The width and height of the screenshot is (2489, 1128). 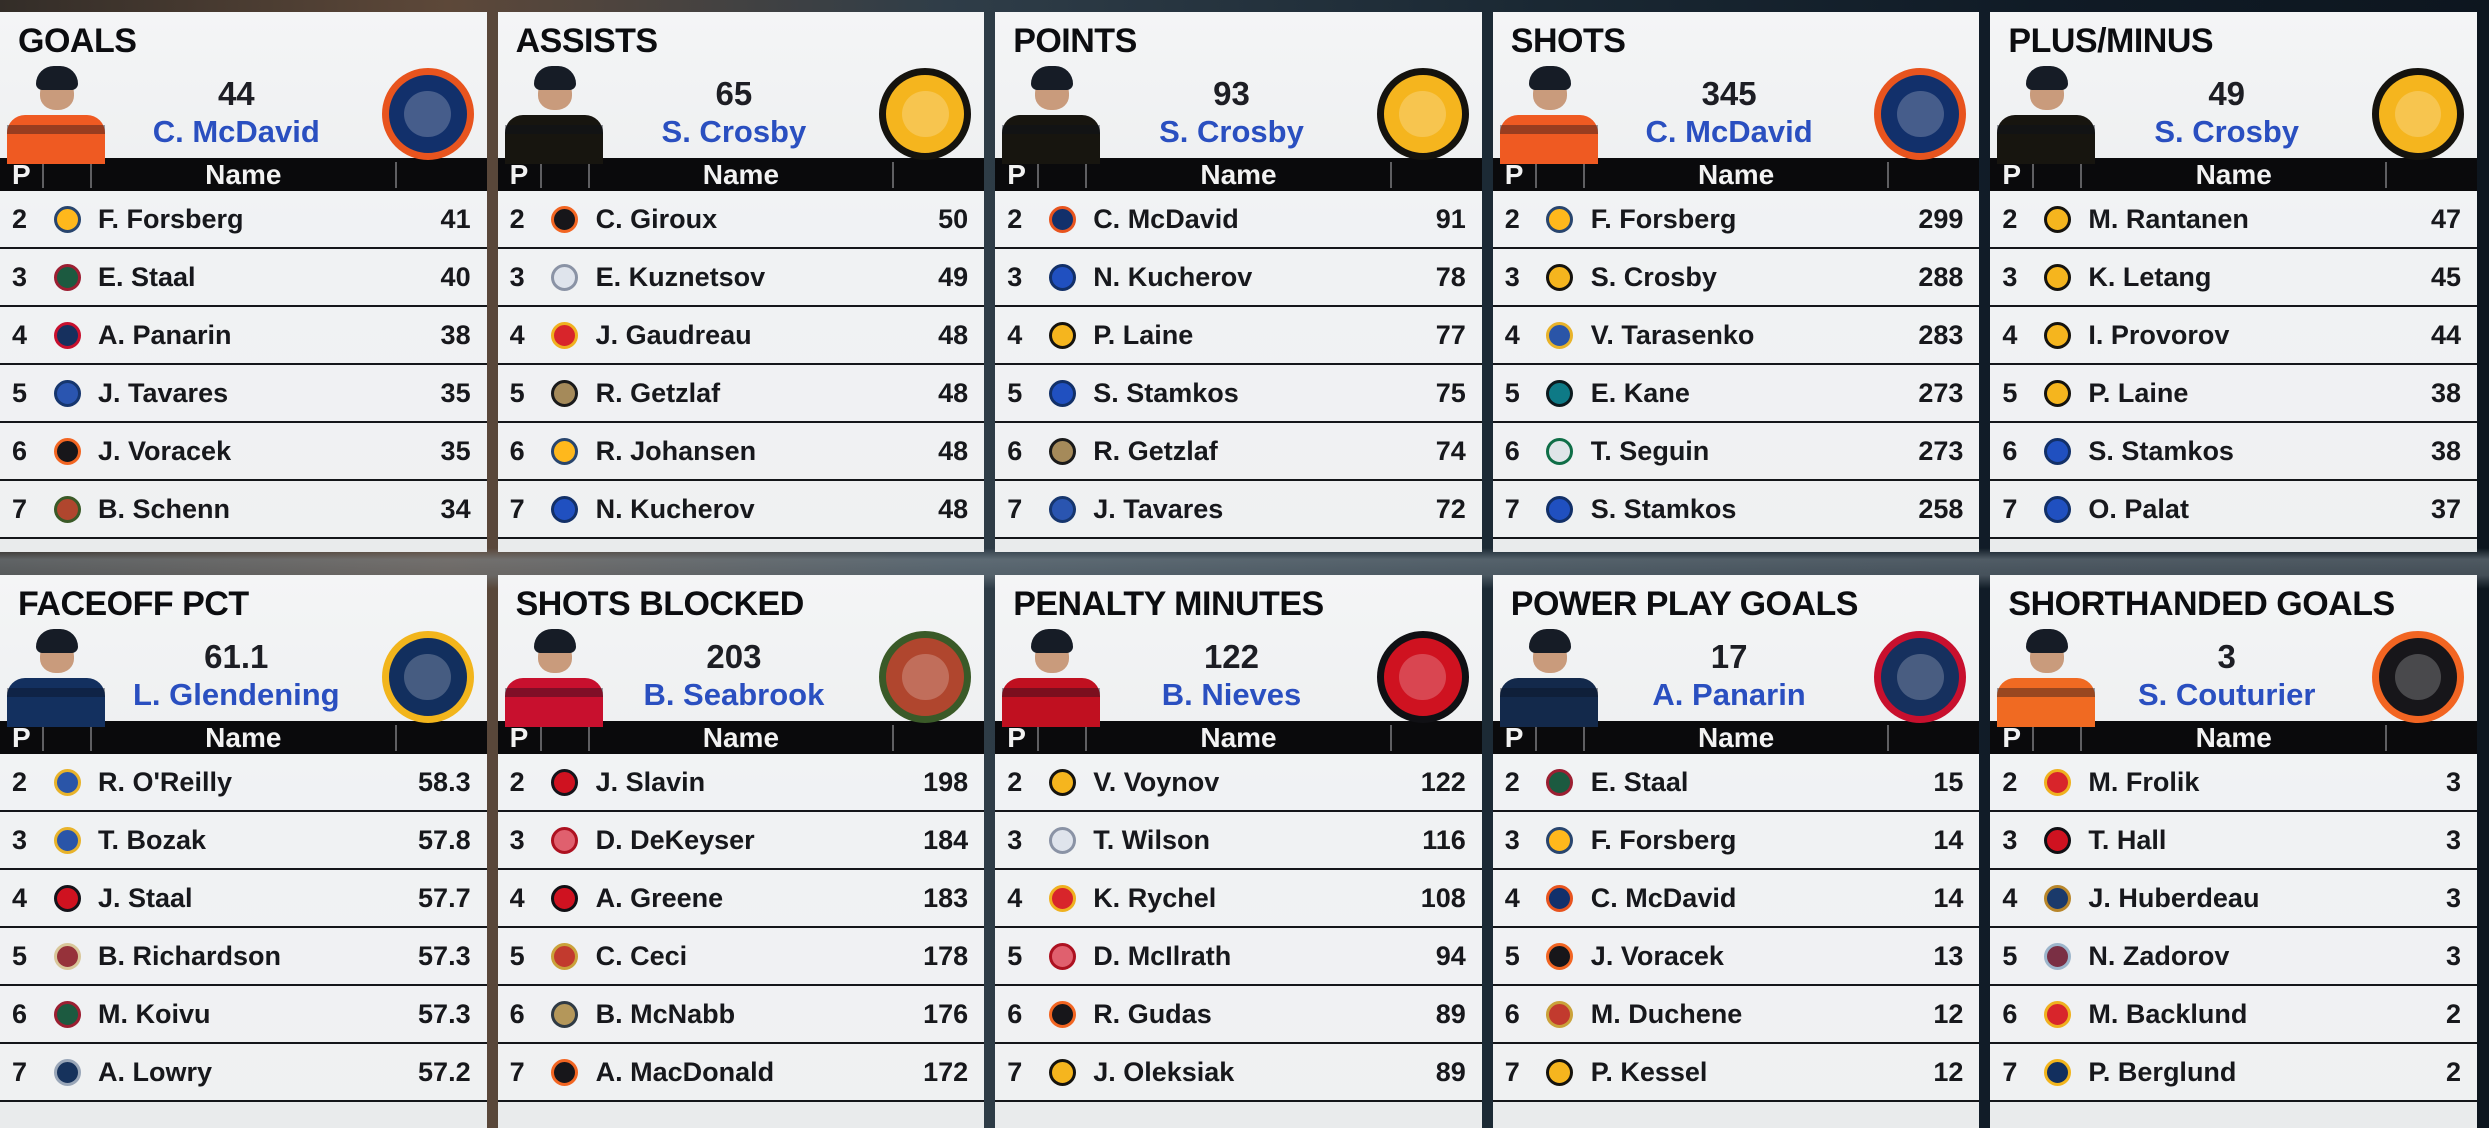 What do you see at coordinates (243, 783) in the screenshot?
I see `leaderboard-row: 2 R. O'Reilly 58.3` at bounding box center [243, 783].